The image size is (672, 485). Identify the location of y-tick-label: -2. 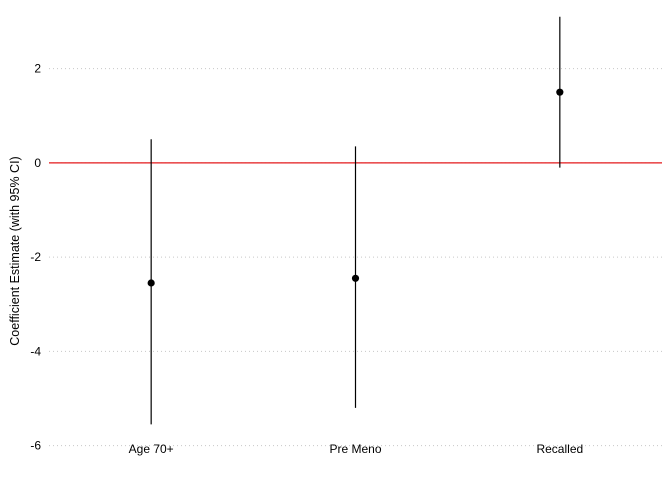
(35, 257).